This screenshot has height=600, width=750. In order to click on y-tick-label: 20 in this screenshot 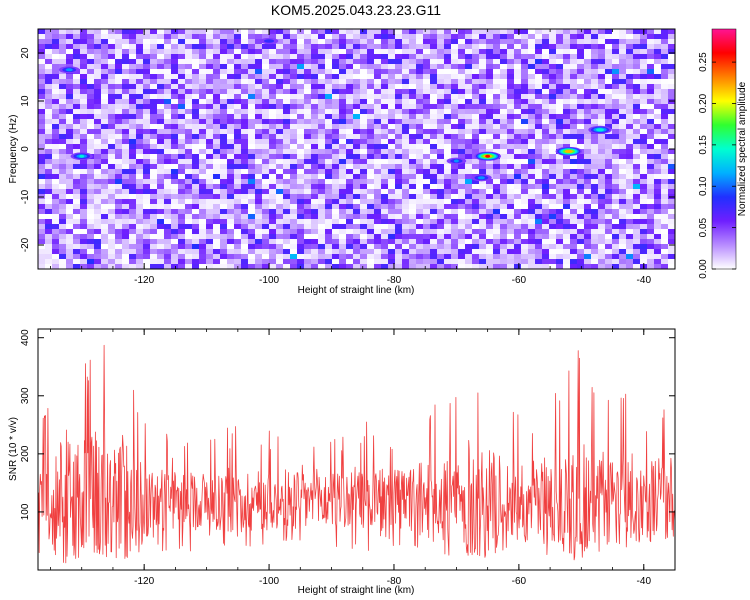, I will do `click(25, 53)`.